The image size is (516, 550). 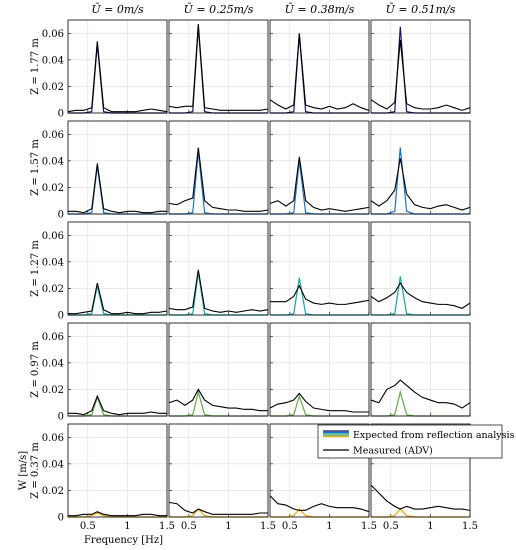 I want to click on panel-r1-c3, so click(x=420, y=167).